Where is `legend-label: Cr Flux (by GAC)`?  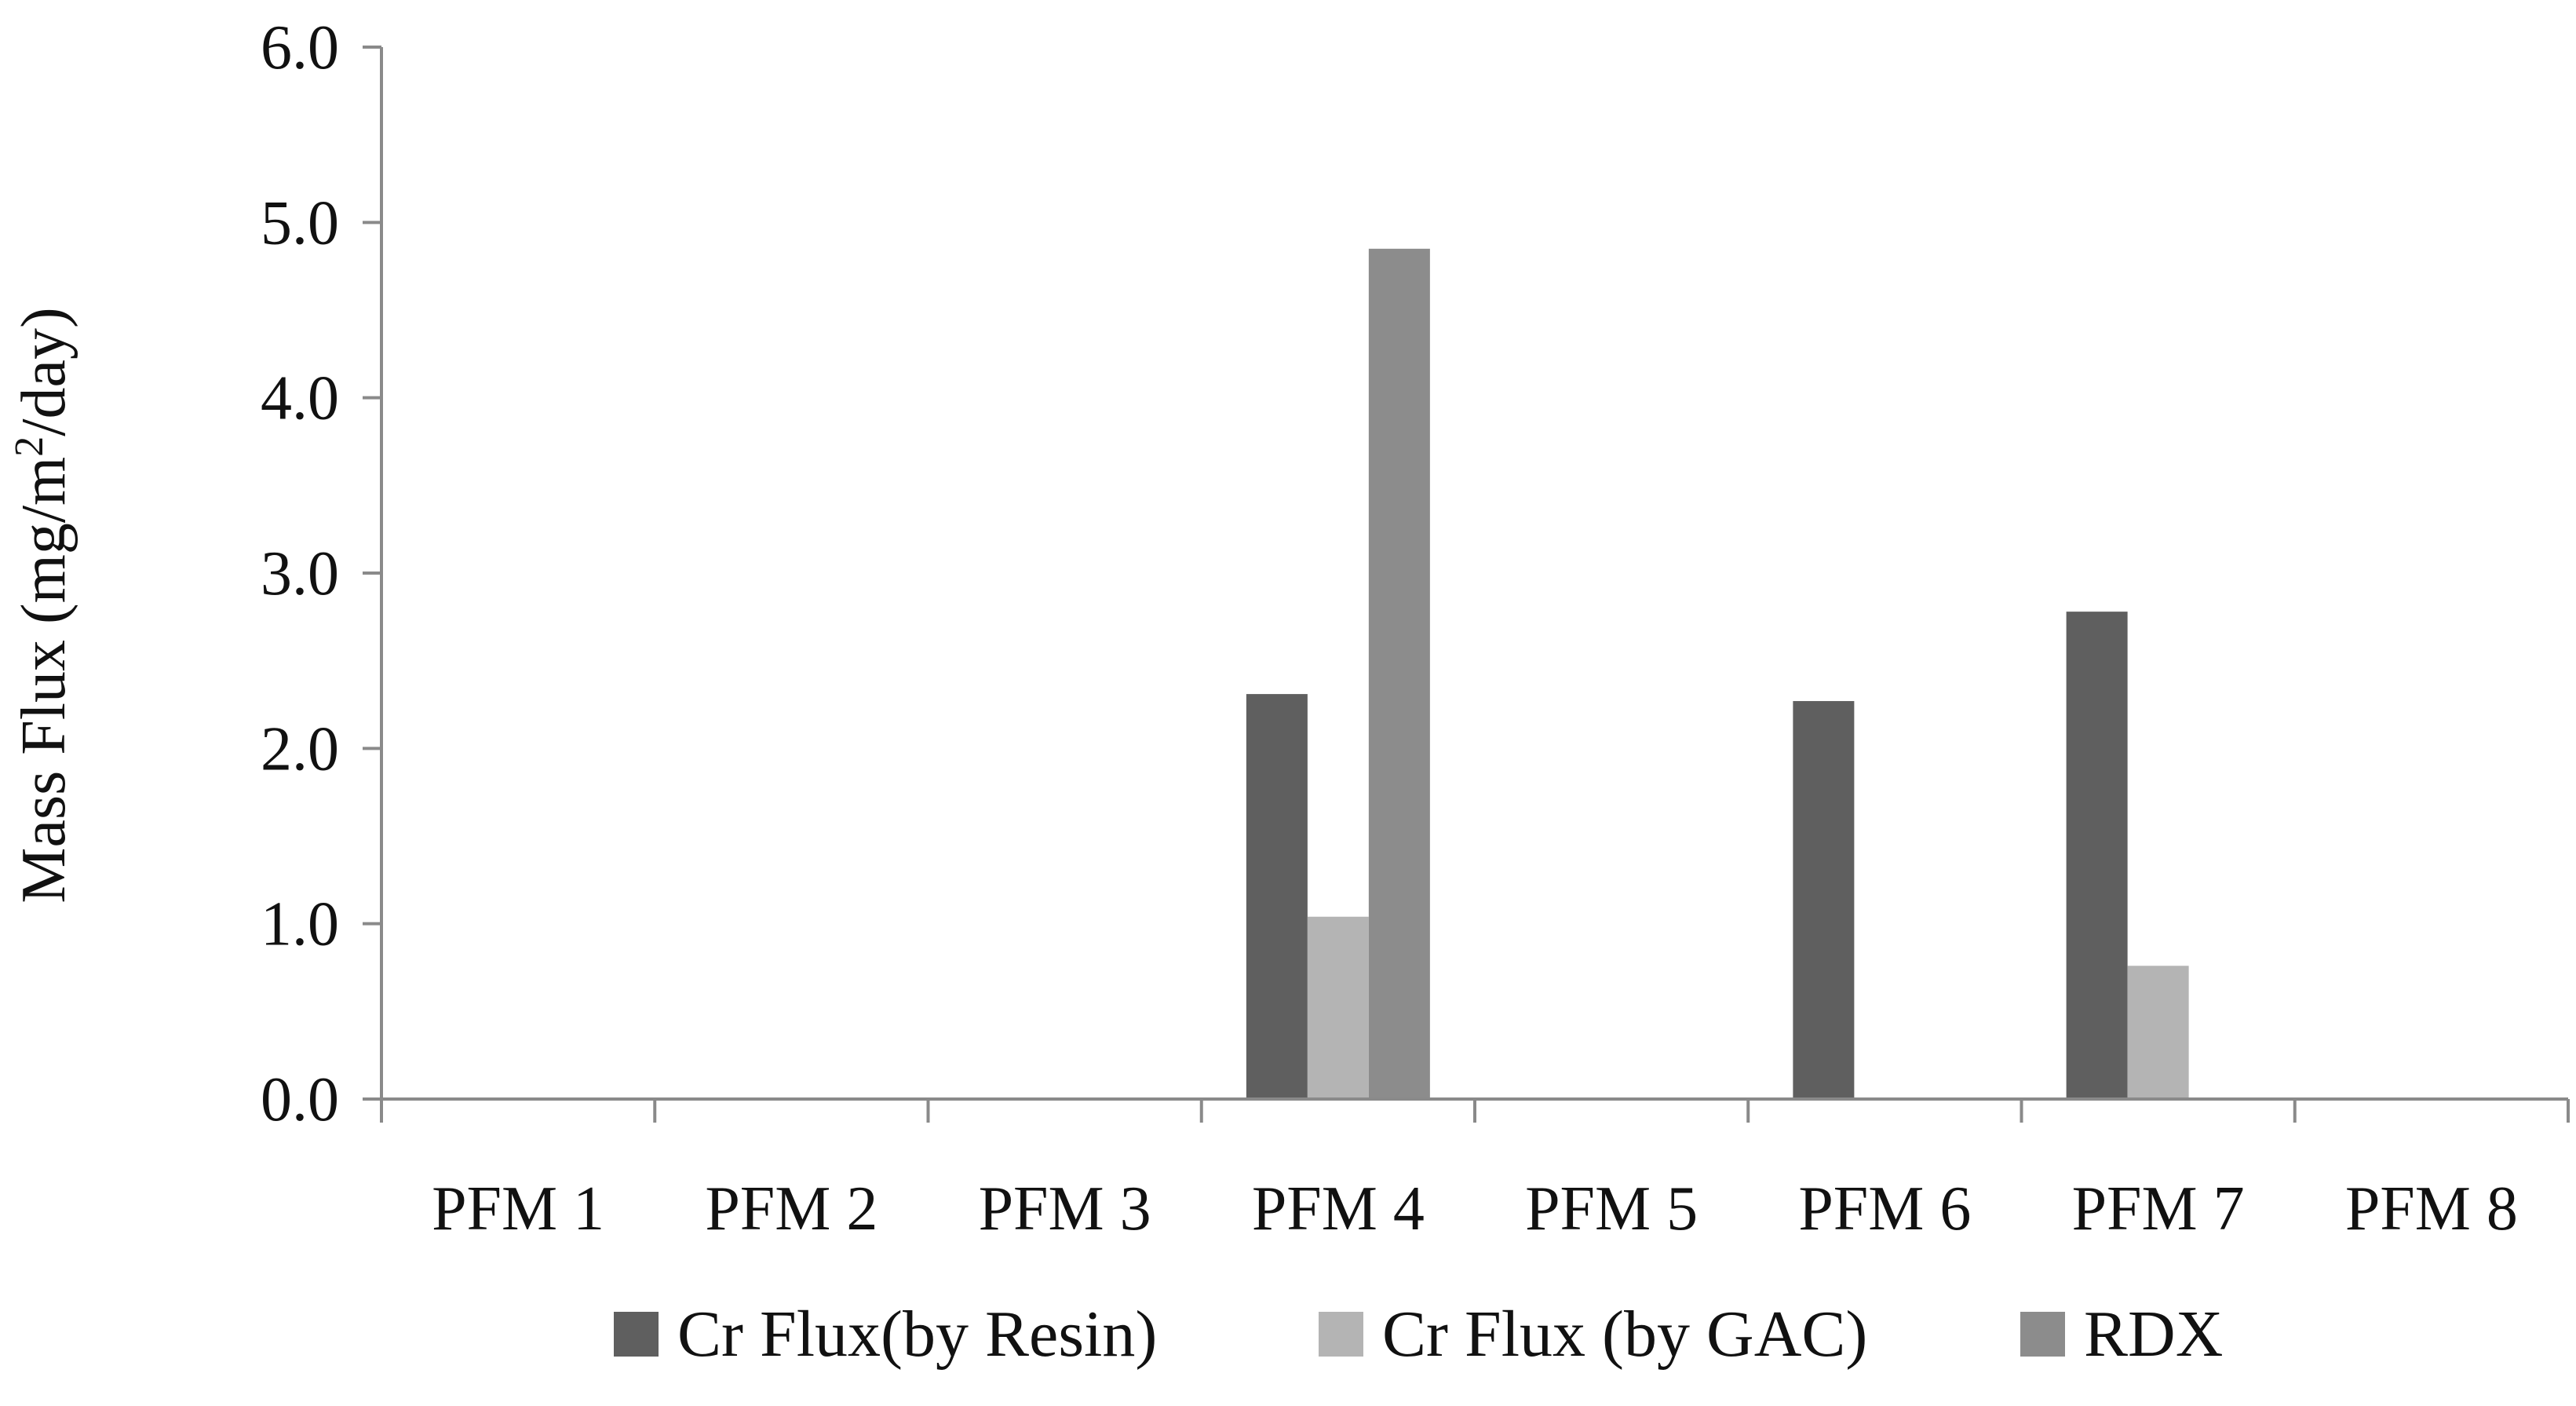 legend-label: Cr Flux (by GAC) is located at coordinates (1625, 1334).